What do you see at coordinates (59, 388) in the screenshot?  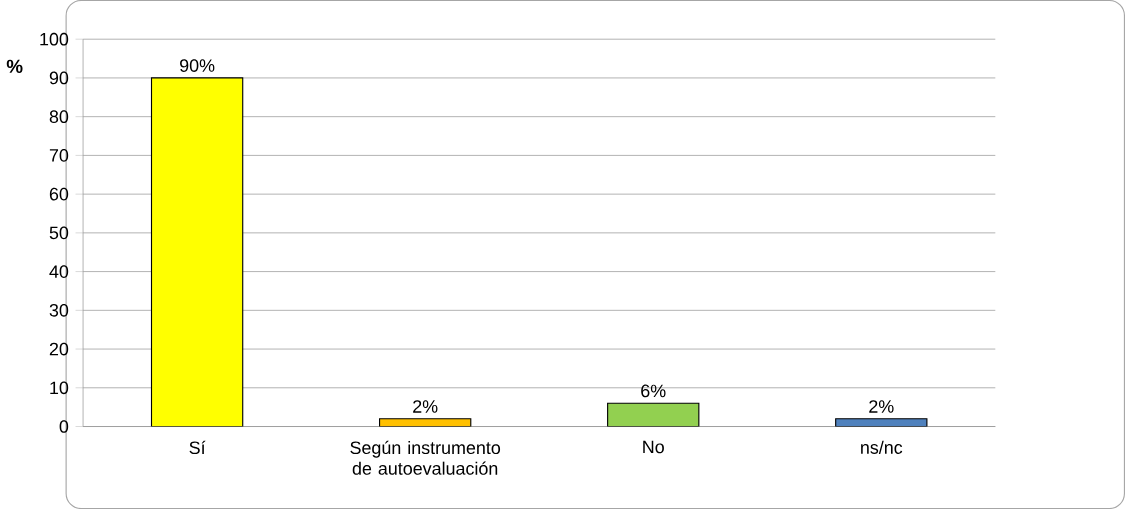 I see `y-tick-label: 10` at bounding box center [59, 388].